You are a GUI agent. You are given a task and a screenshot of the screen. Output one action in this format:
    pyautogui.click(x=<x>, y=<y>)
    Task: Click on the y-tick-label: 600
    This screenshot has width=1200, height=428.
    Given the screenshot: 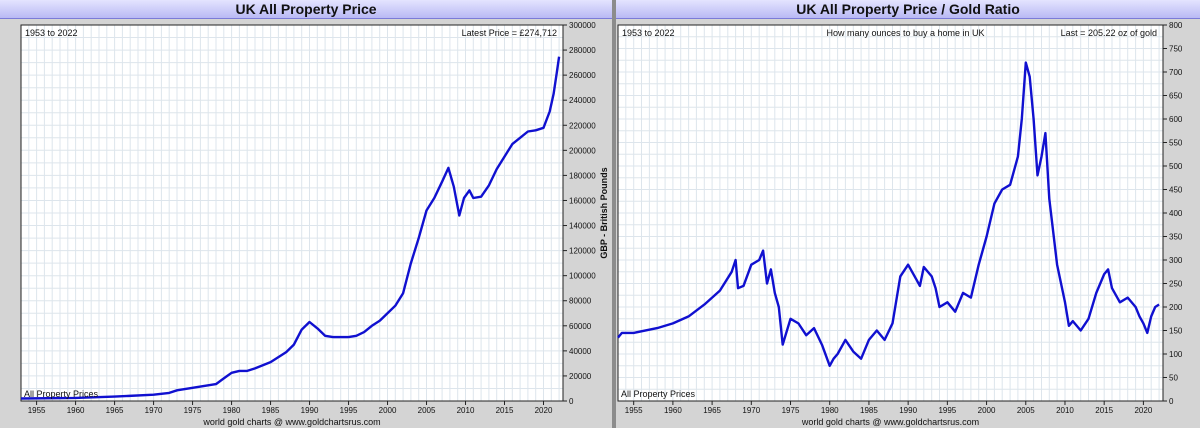 What is the action you would take?
    pyautogui.click(x=1176, y=119)
    